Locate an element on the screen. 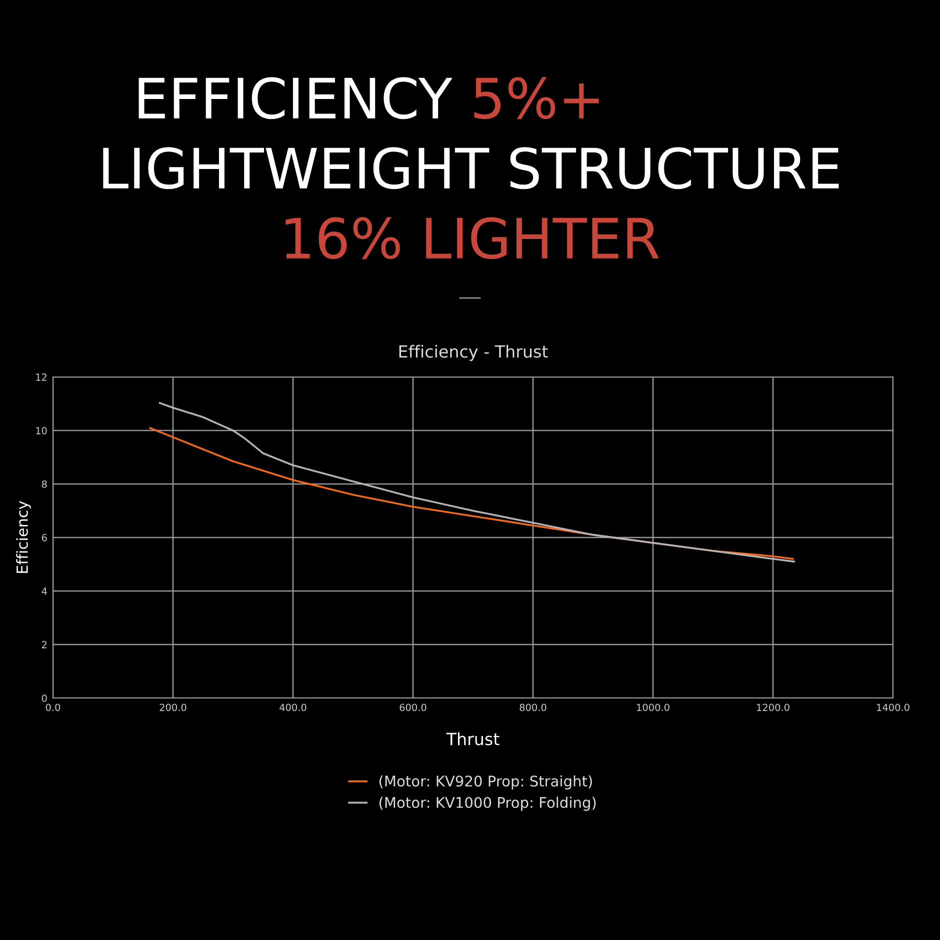 The image size is (940, 940). x-tick-label: 1000.0 is located at coordinates (653, 708).